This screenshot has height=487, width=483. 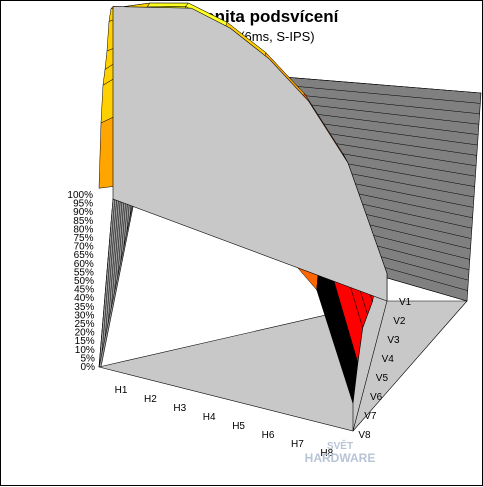 I want to click on v-tick-label: V1, so click(x=405, y=302).